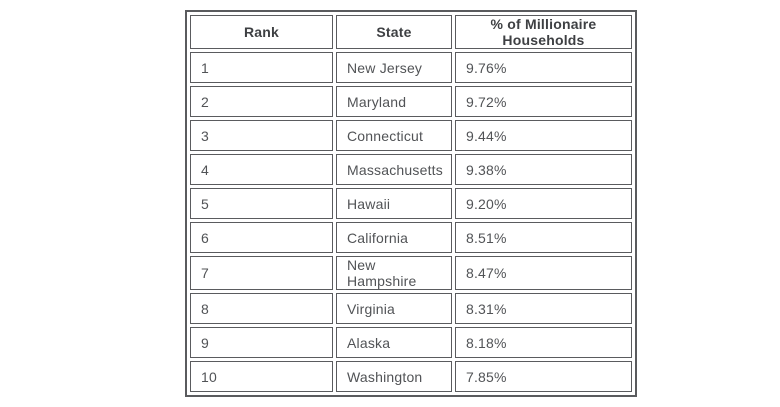 The height and width of the screenshot is (407, 780). What do you see at coordinates (261, 237) in the screenshot?
I see `rank-cell: 6` at bounding box center [261, 237].